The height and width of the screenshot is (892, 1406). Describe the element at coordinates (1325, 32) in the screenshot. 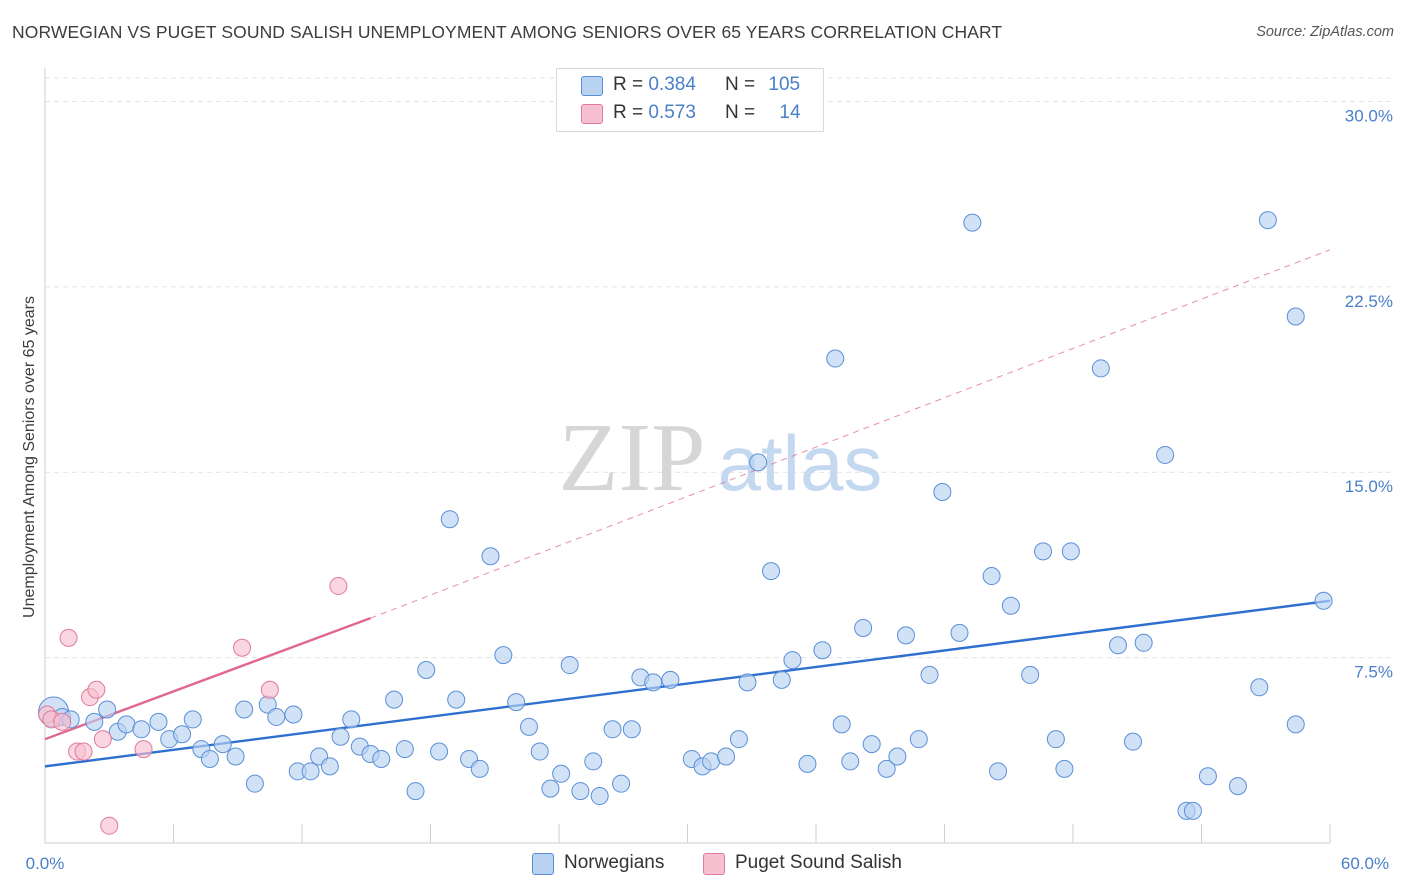

I see `chart-source: Source: ZipAtlas.com` at that location.